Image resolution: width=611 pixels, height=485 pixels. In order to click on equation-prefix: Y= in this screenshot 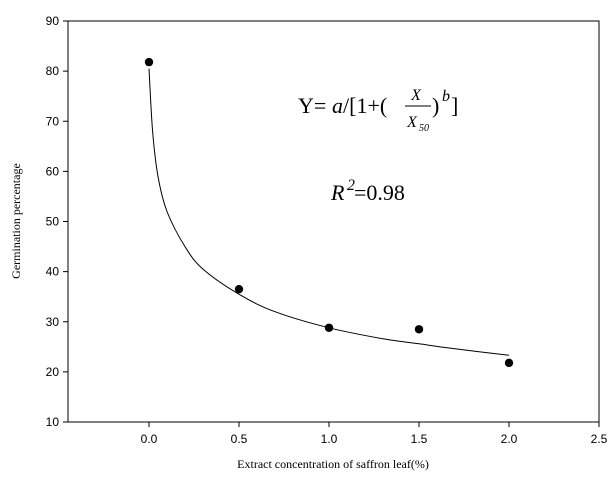, I will do `click(312, 105)`.